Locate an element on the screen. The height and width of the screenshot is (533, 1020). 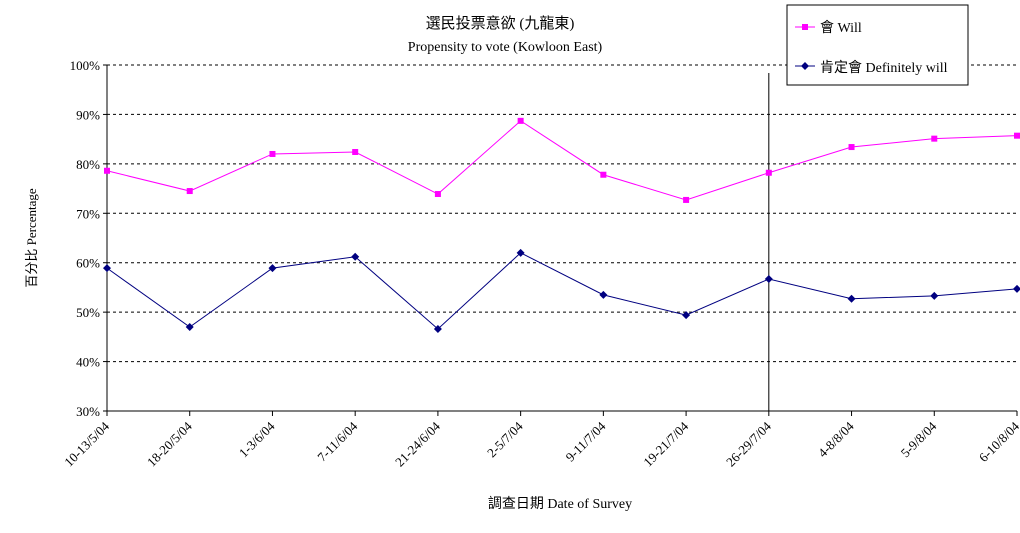
x-tick-label: 19-21/7/04 is located at coordinates (665, 443).